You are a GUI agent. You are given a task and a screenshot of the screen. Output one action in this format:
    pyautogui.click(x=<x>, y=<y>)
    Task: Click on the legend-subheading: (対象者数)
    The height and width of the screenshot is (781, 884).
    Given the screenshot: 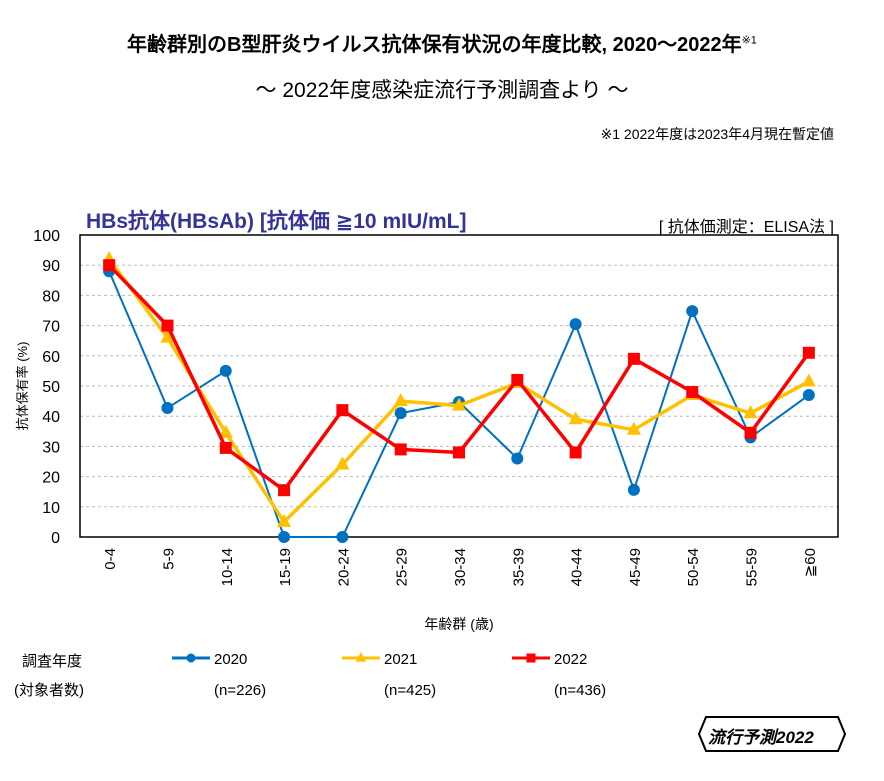 What is the action you would take?
    pyautogui.click(x=49, y=690)
    